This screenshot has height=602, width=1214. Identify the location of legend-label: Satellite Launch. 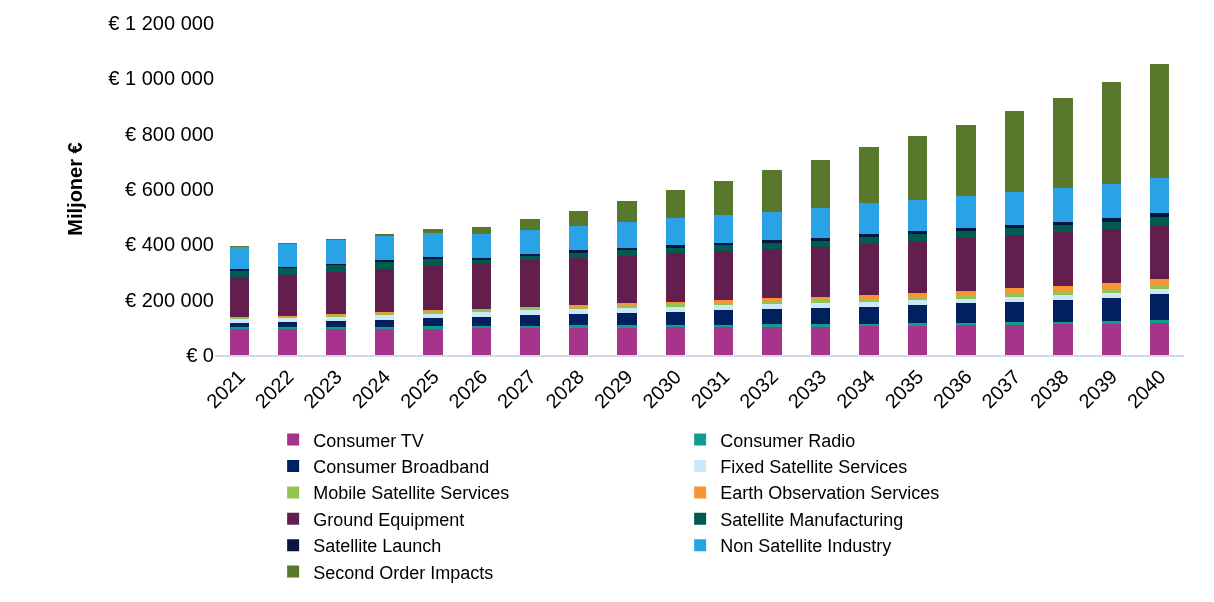
(377, 546).